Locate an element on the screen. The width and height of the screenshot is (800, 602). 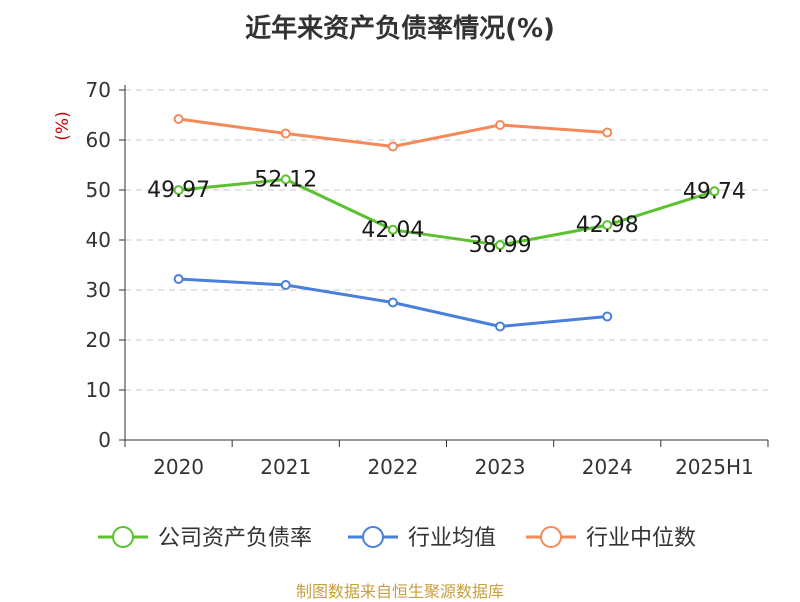
x-tick-label: 2024 is located at coordinates (607, 467).